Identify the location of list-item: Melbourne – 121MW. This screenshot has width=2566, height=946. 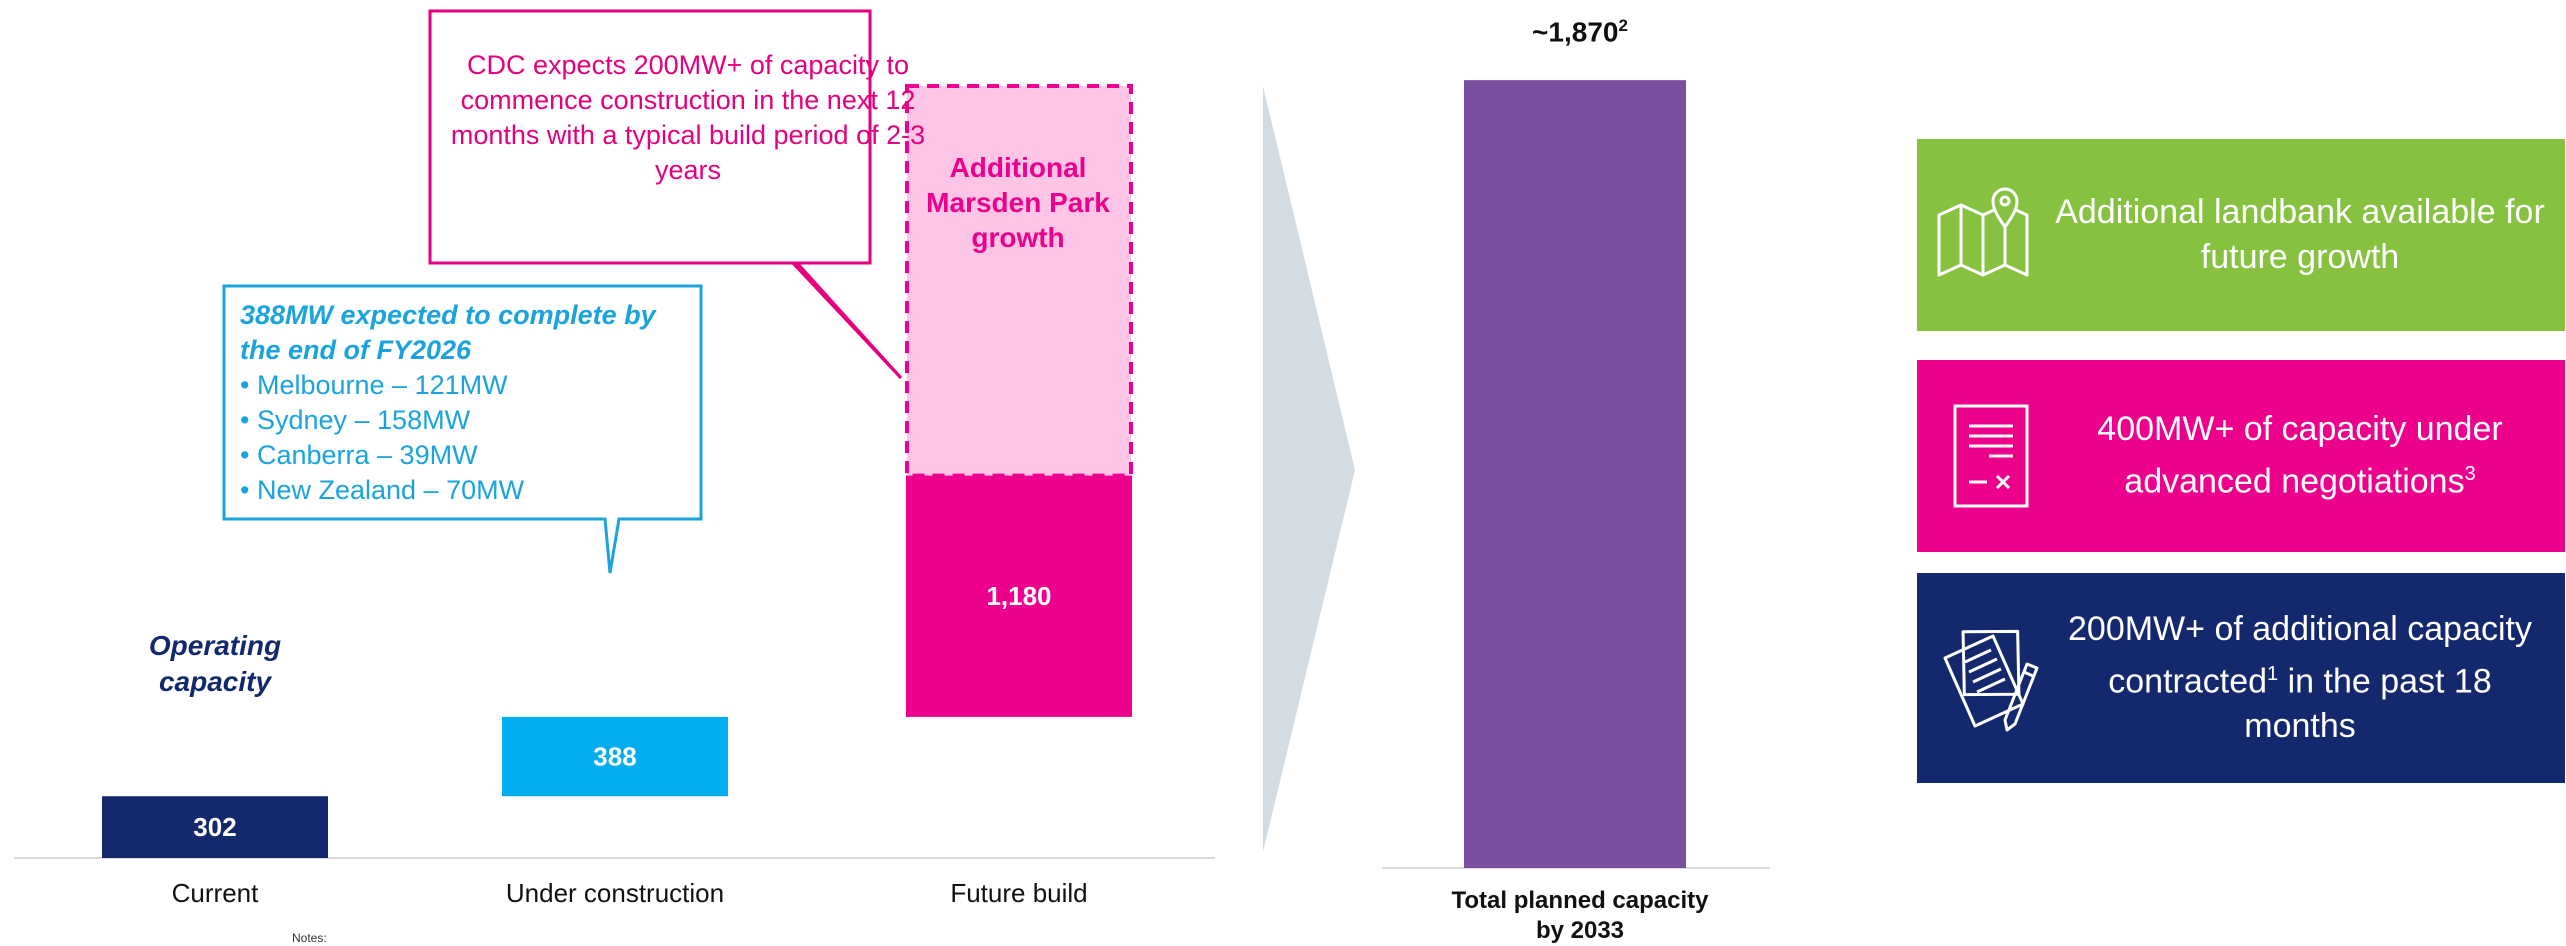
(470, 385).